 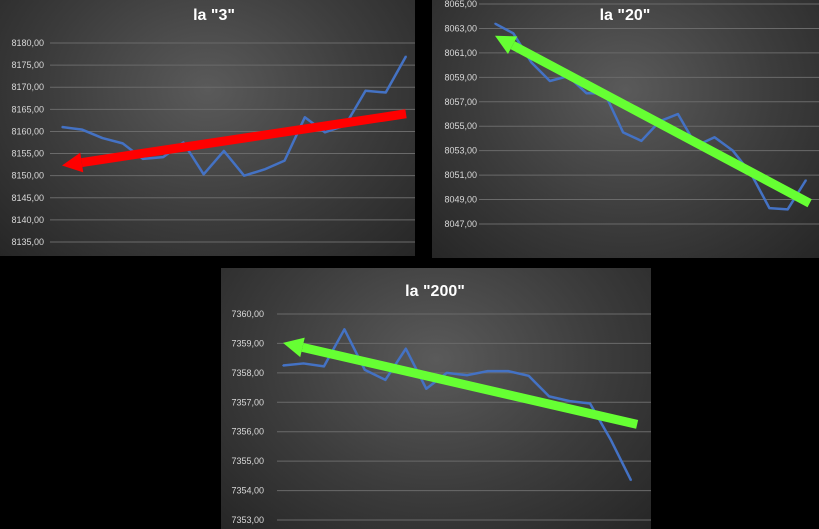 What do you see at coordinates (247, 461) in the screenshot?
I see `y-tick-label: 7355,00` at bounding box center [247, 461].